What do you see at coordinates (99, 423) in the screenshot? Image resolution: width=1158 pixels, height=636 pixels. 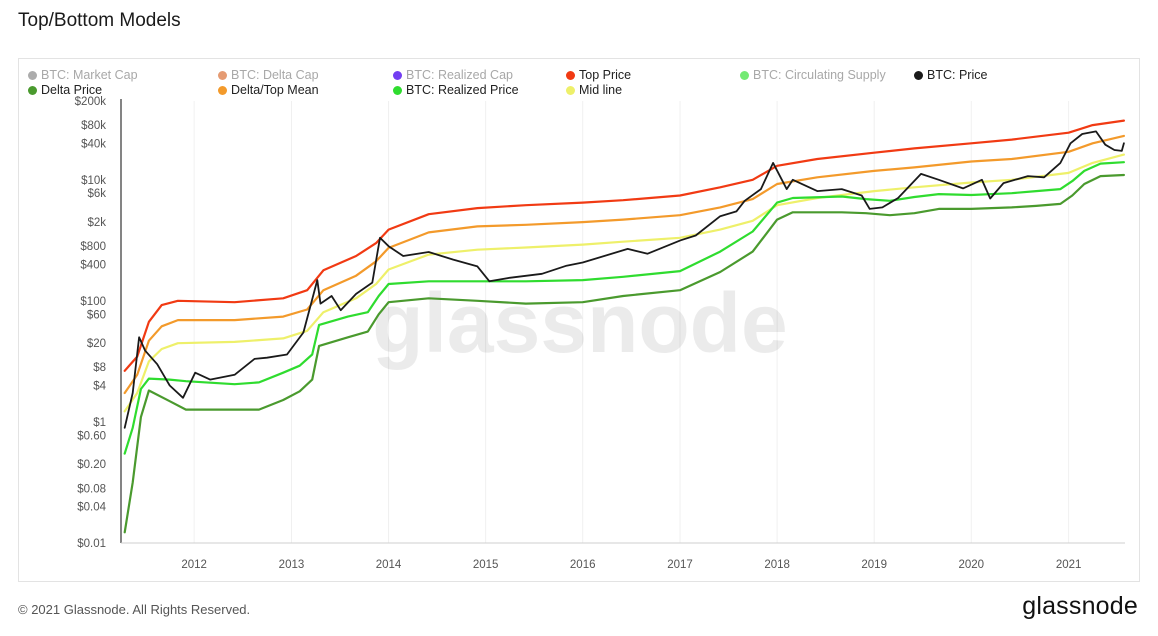 I see `y-tick-label: $1` at bounding box center [99, 423].